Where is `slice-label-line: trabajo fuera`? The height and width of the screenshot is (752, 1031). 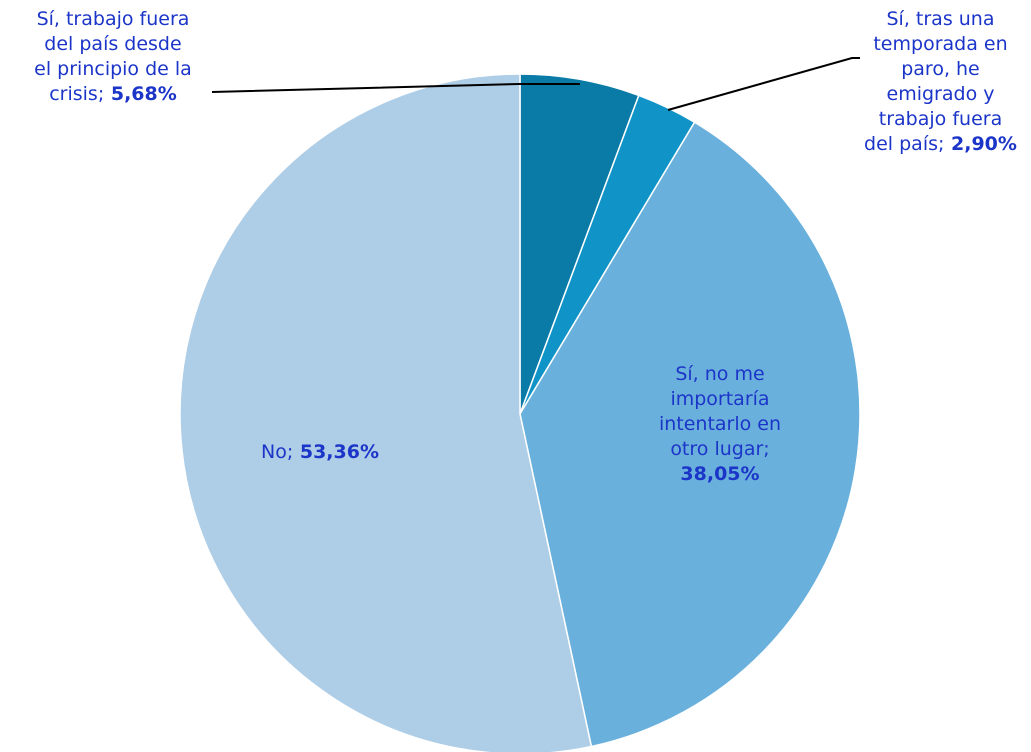 slice-label-line: trabajo fuera is located at coordinates (940, 119).